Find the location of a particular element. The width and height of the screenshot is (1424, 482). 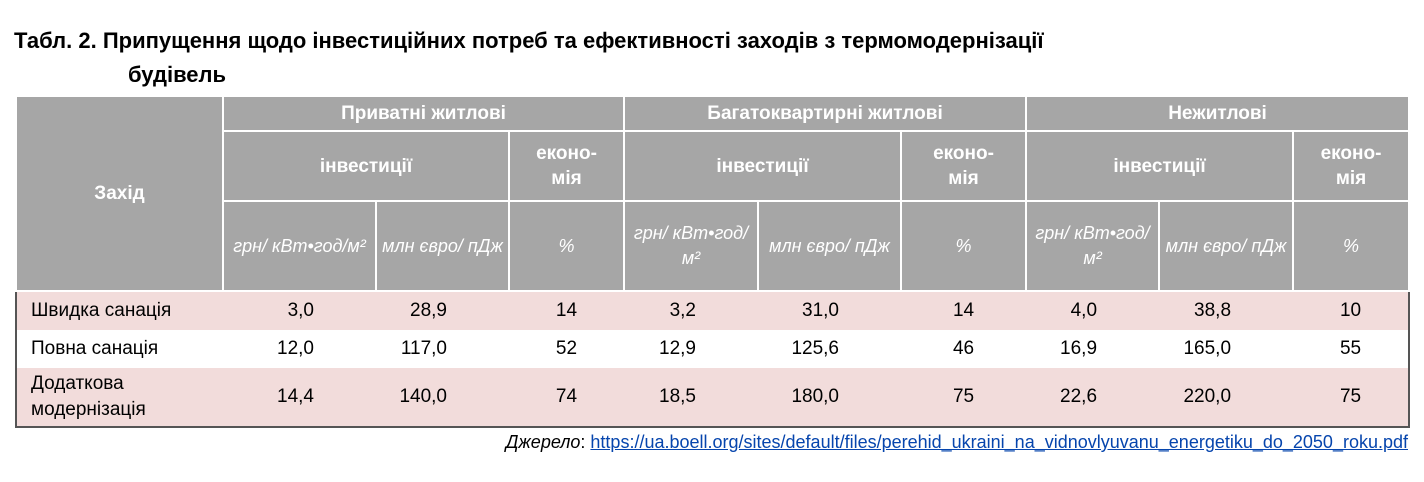

table-cell: 52 is located at coordinates (566, 348).